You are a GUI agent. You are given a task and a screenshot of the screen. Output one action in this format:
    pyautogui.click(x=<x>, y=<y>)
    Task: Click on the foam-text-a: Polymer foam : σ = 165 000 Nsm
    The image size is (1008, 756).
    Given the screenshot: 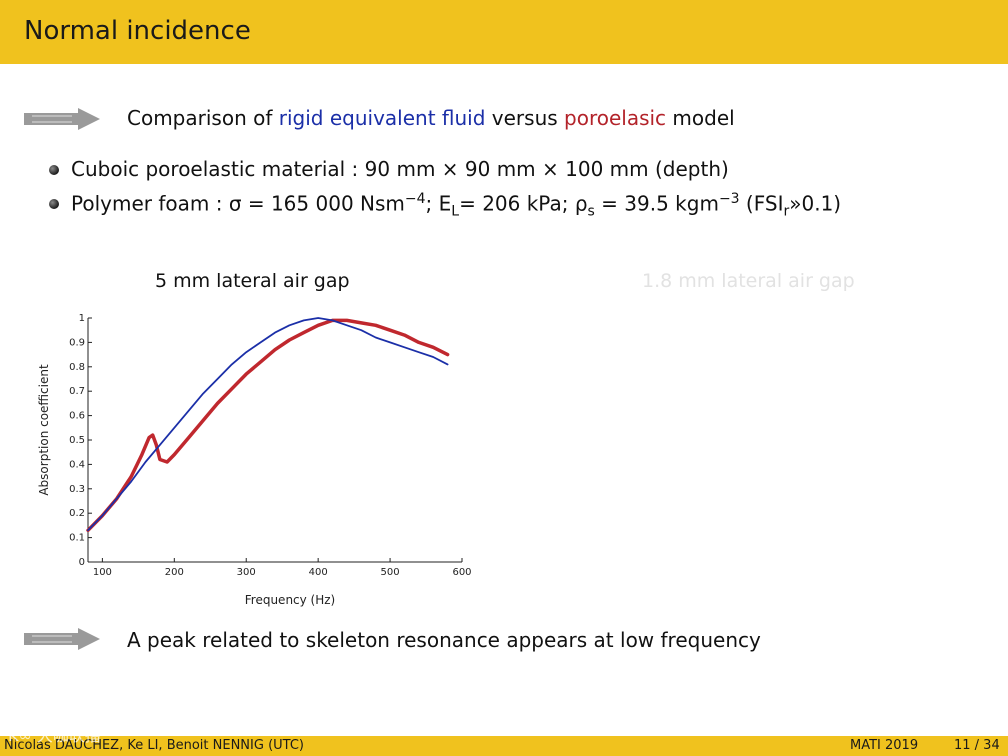 What is the action you would take?
    pyautogui.click(x=238, y=203)
    